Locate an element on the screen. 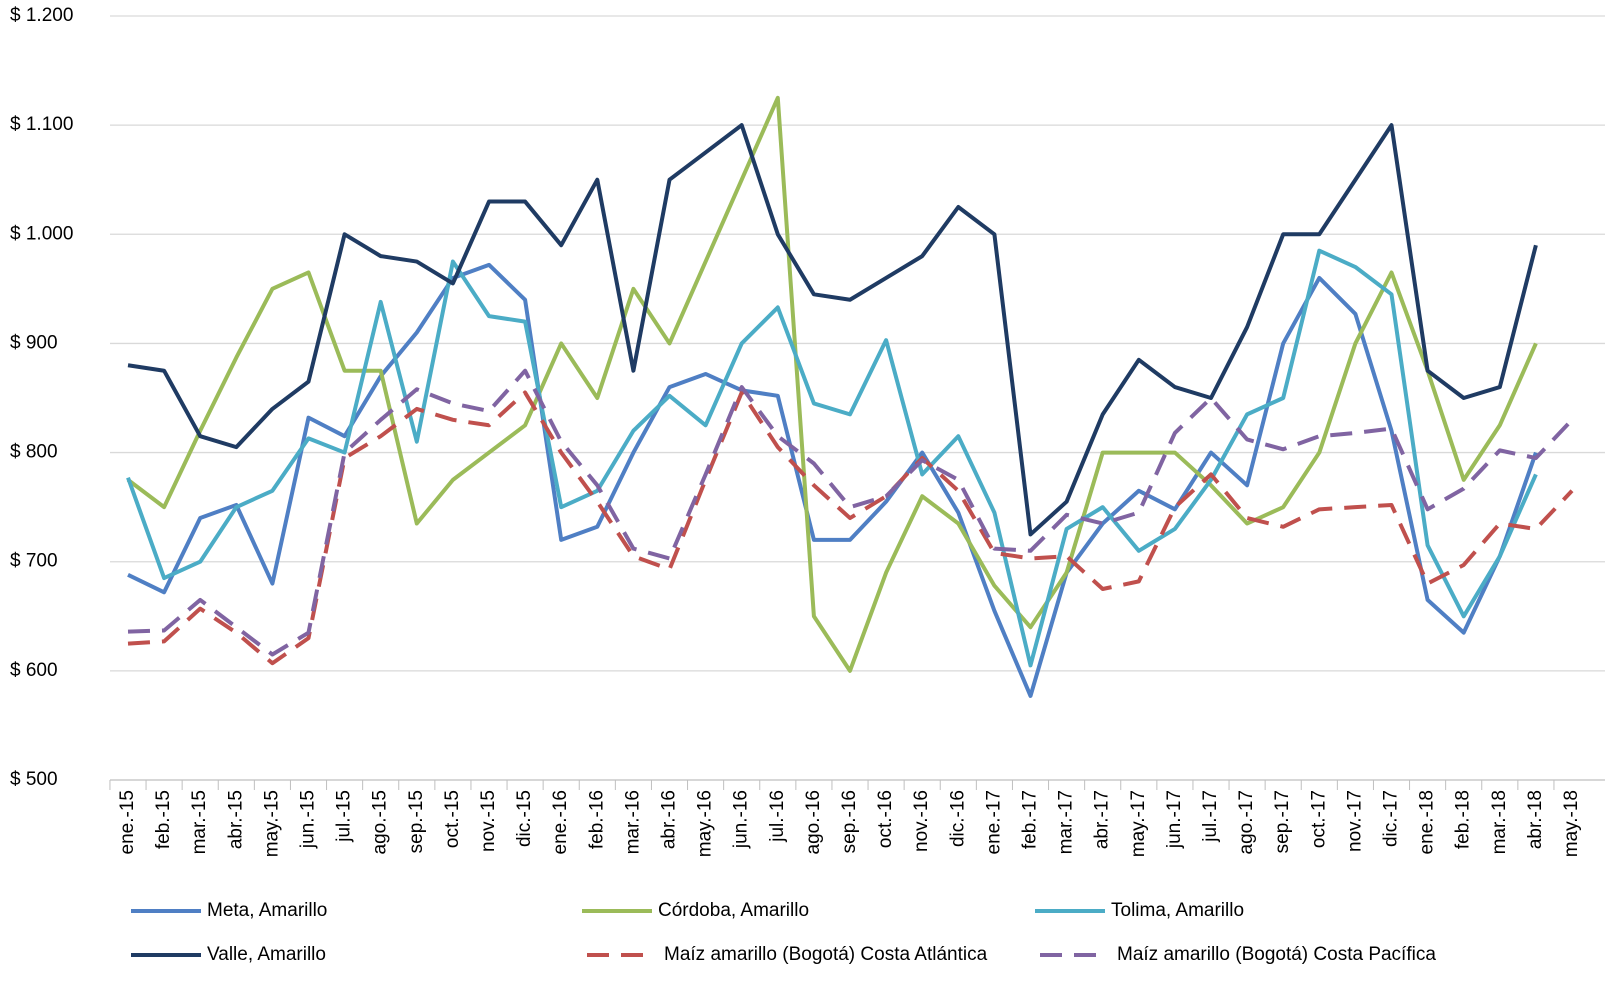 The image size is (1605, 990). x-tick-label: mar.-15 is located at coordinates (199, 822).